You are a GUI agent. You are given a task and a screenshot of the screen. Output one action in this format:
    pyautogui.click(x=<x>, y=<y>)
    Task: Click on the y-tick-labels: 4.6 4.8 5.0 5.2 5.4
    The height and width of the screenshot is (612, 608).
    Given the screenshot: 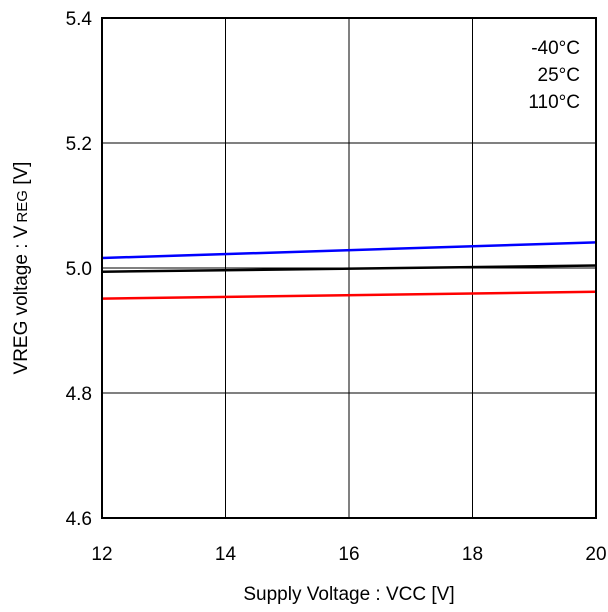 What is the action you would take?
    pyautogui.click(x=79, y=269)
    